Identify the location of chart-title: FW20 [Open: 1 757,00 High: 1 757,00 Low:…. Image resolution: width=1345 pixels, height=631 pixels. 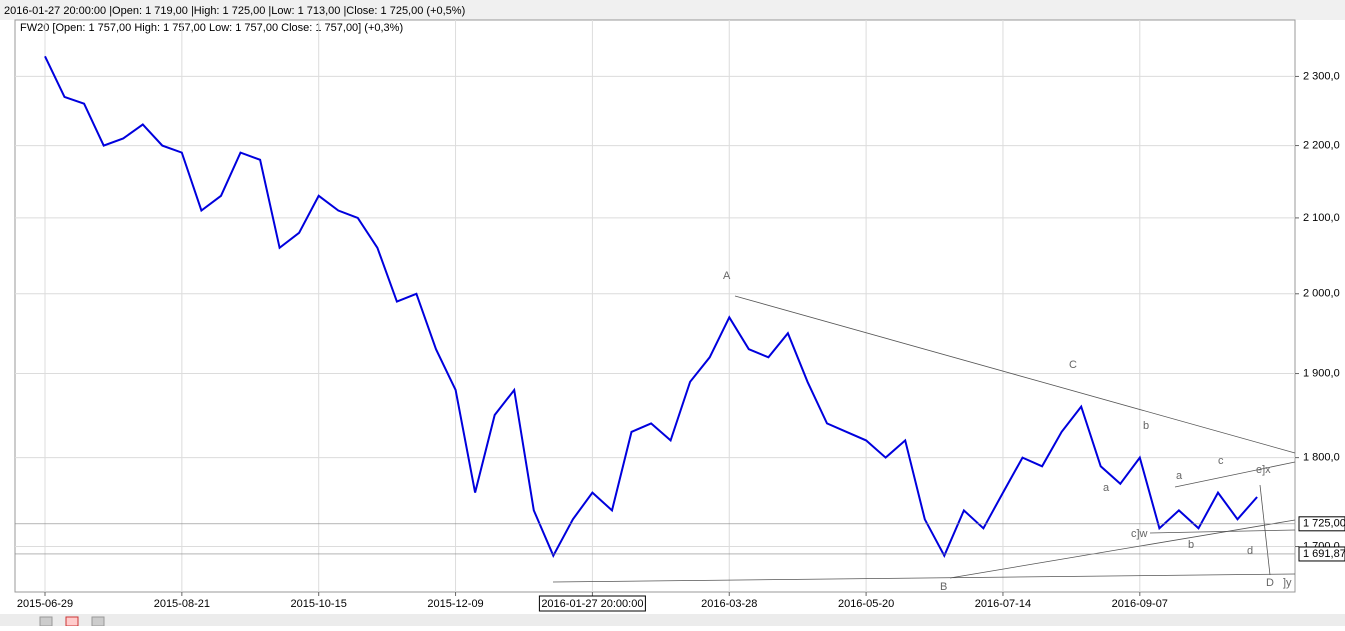
(211, 28).